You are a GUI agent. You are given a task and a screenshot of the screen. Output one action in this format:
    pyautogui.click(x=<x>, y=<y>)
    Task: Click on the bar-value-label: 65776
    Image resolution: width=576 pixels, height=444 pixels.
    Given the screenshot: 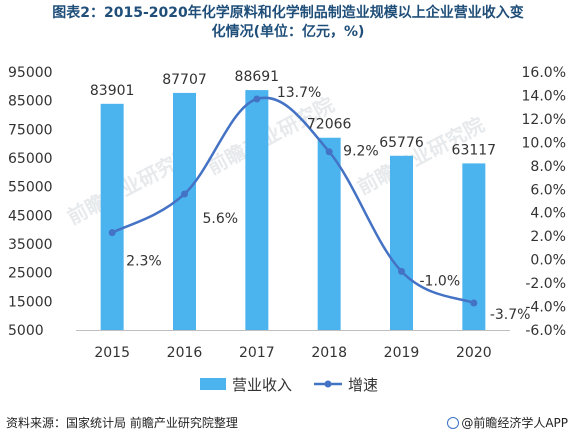 What is the action you would take?
    pyautogui.click(x=401, y=143)
    